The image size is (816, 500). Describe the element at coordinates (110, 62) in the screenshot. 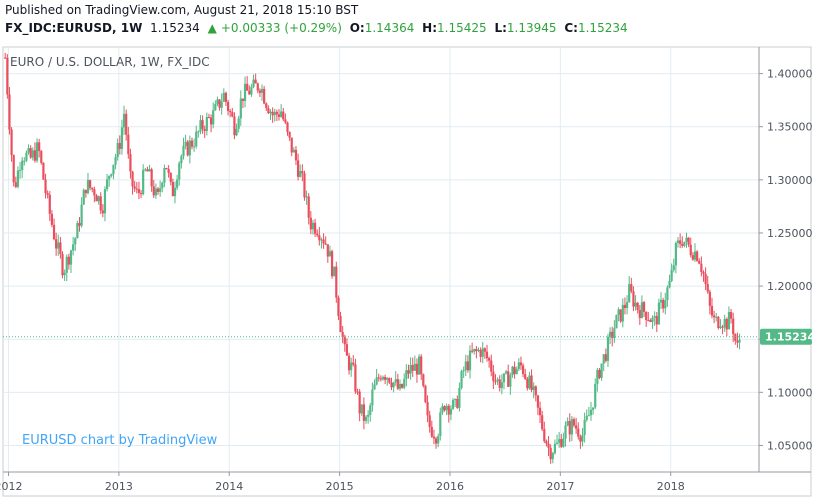

I see `chart-title: EURO / U.S. DOLLAR, 1W, FX_IDC` at that location.